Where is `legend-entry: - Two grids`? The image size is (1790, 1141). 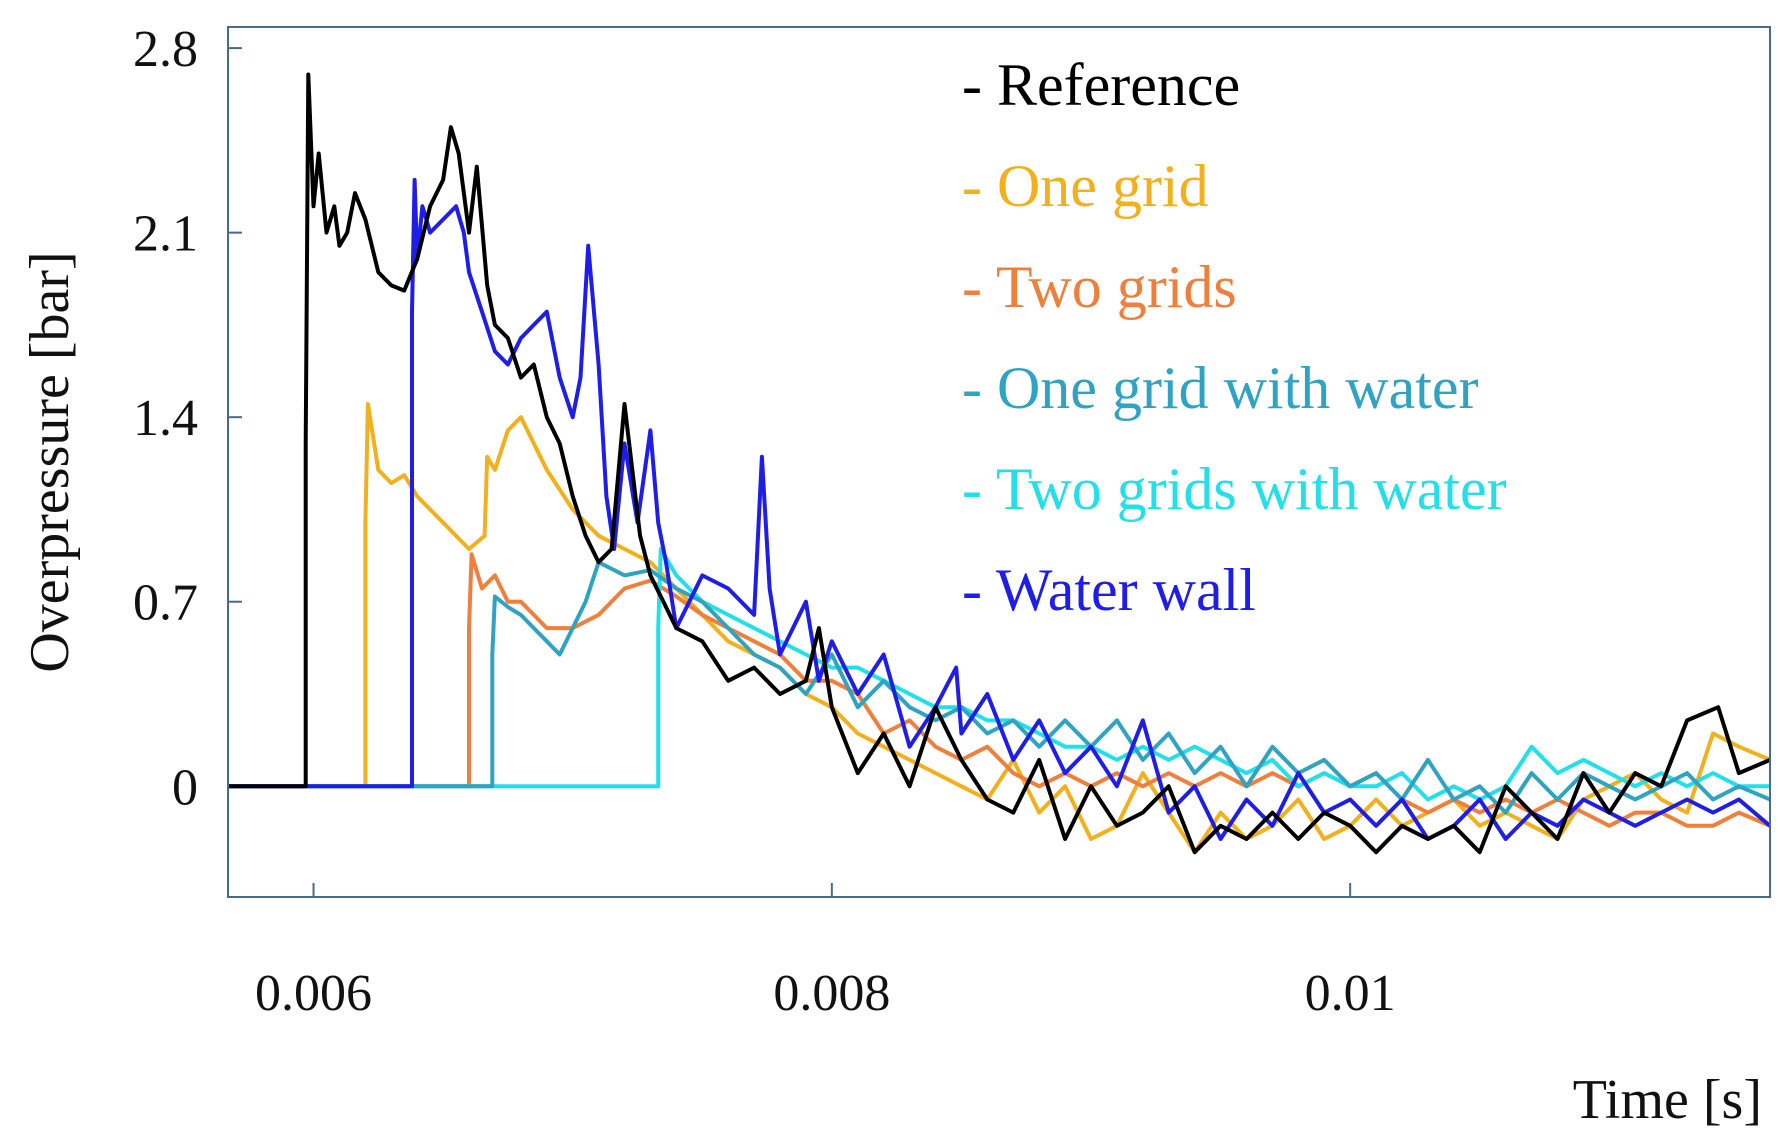 legend-entry: - Two grids is located at coordinates (1099, 287).